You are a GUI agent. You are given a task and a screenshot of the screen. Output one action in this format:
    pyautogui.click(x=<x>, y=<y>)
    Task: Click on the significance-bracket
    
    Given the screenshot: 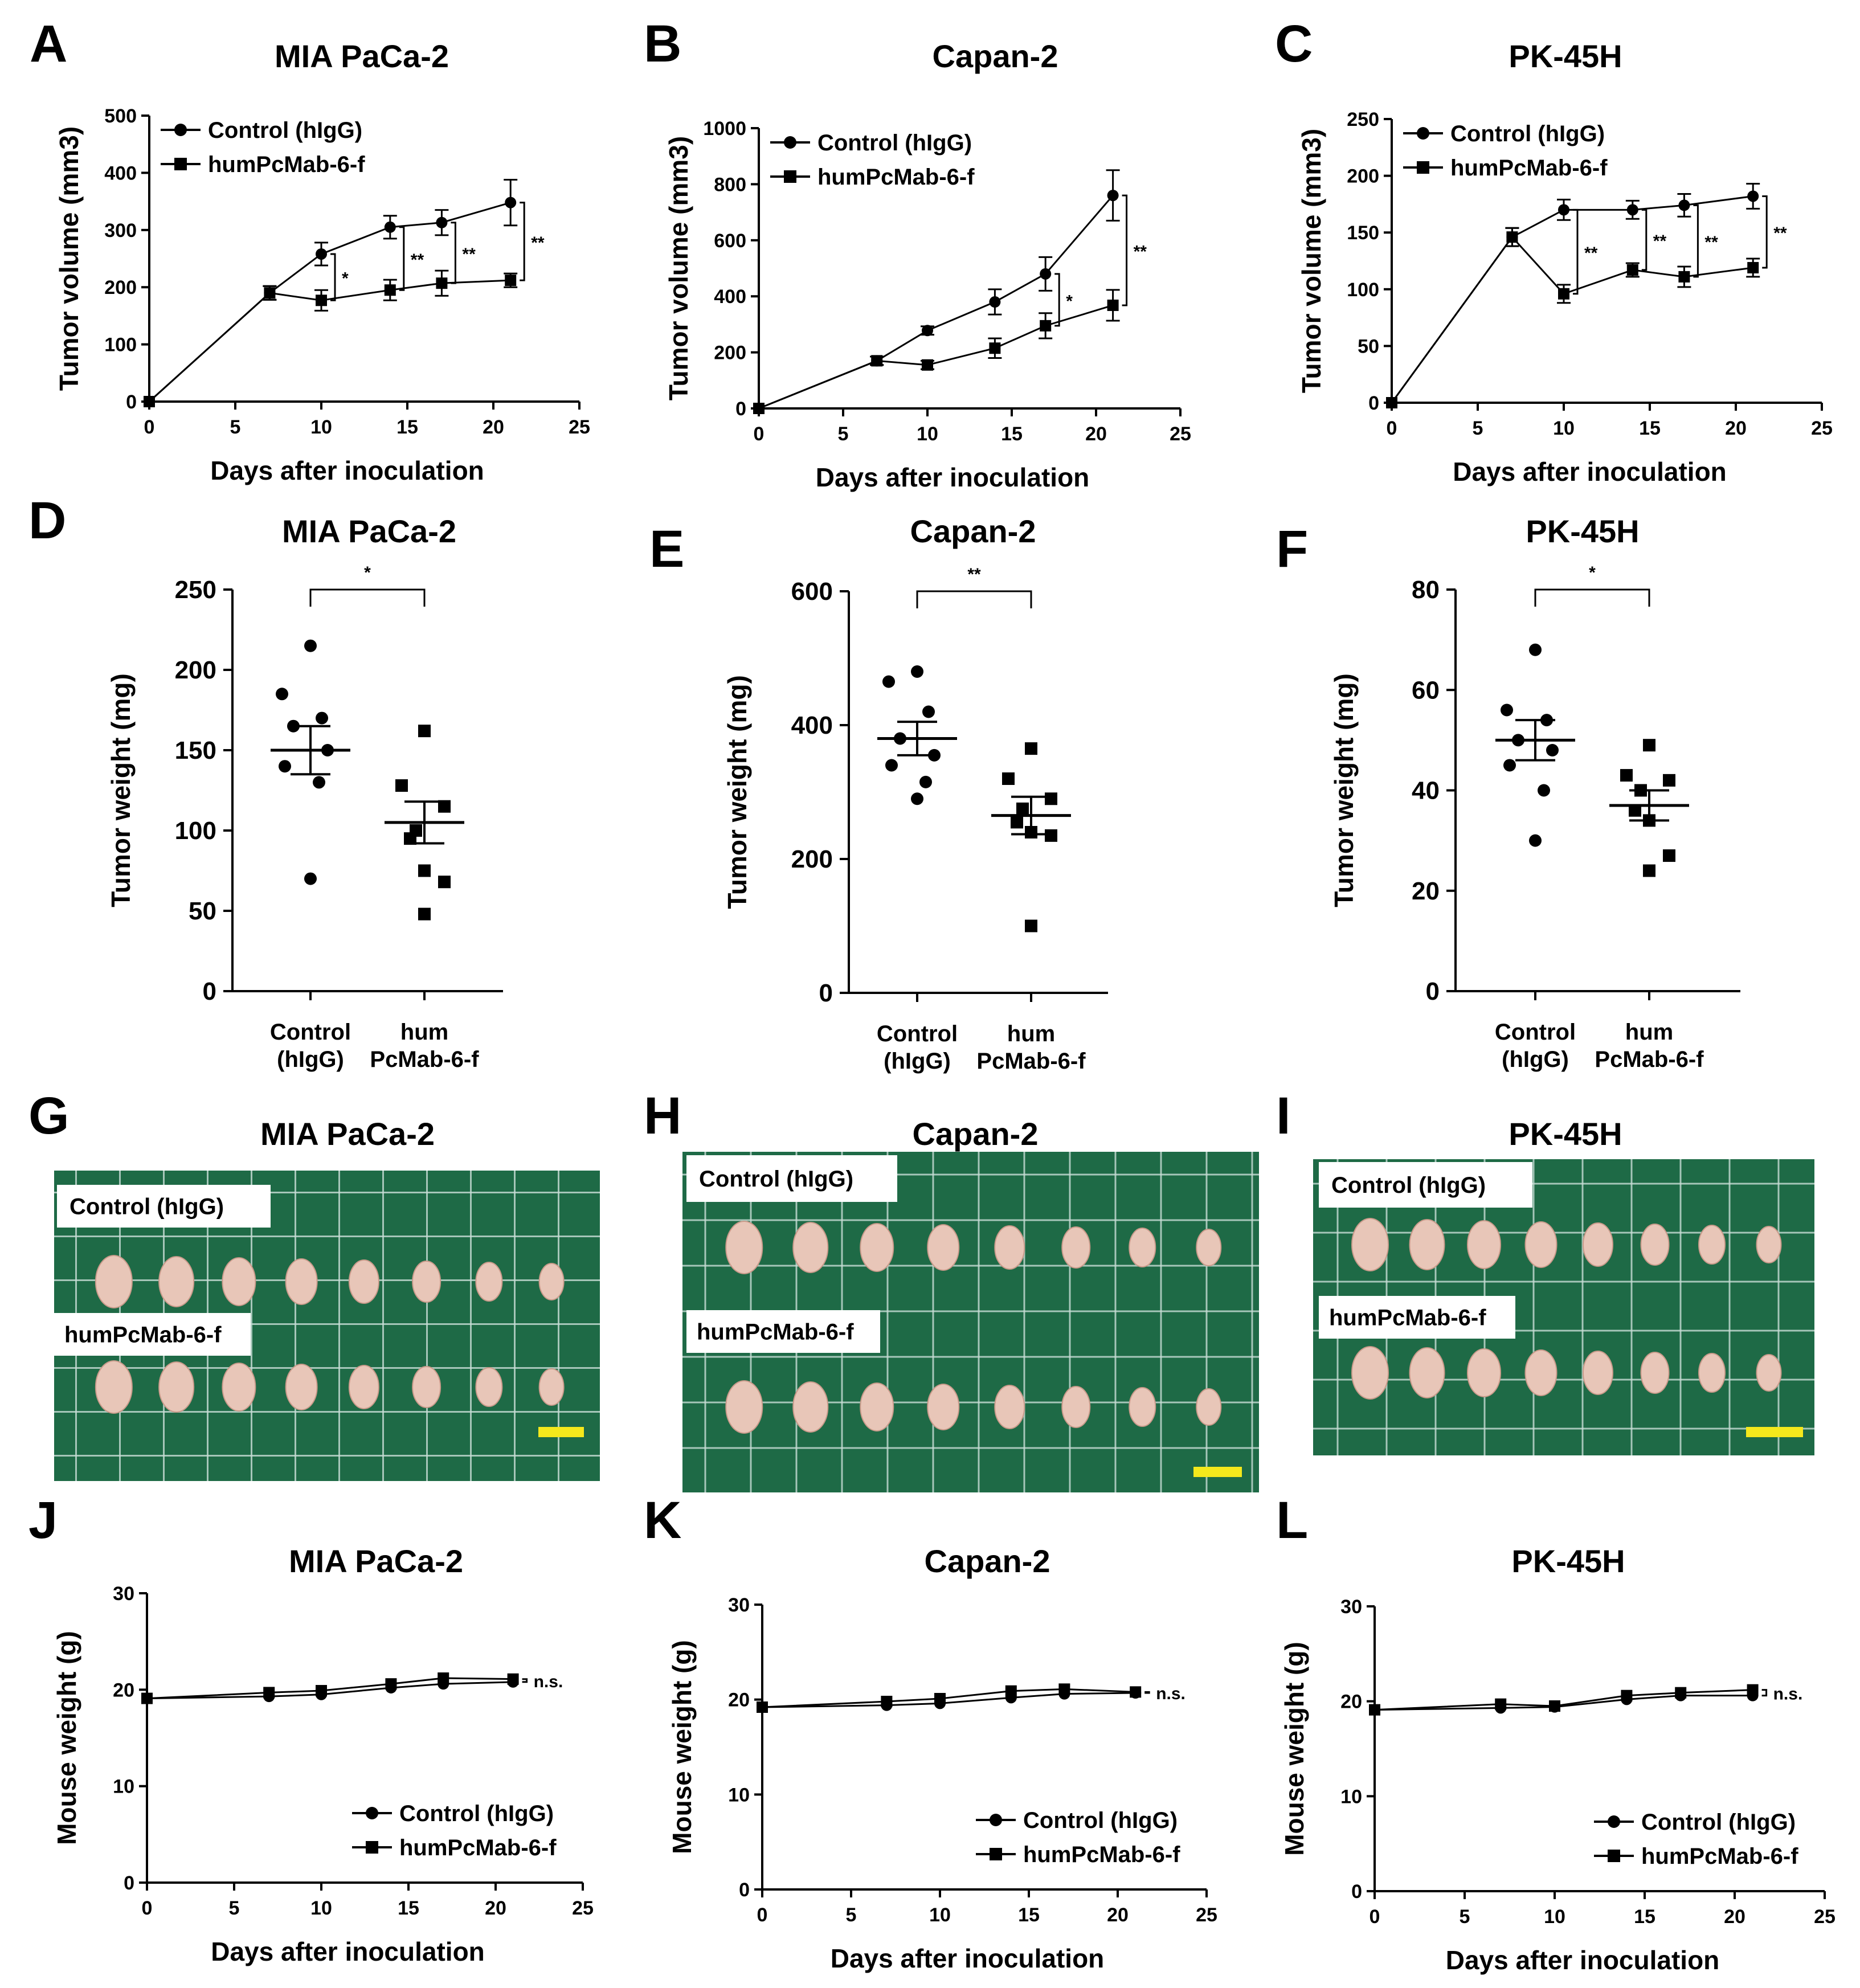 What is the action you would take?
    pyautogui.click(x=1125, y=250)
    